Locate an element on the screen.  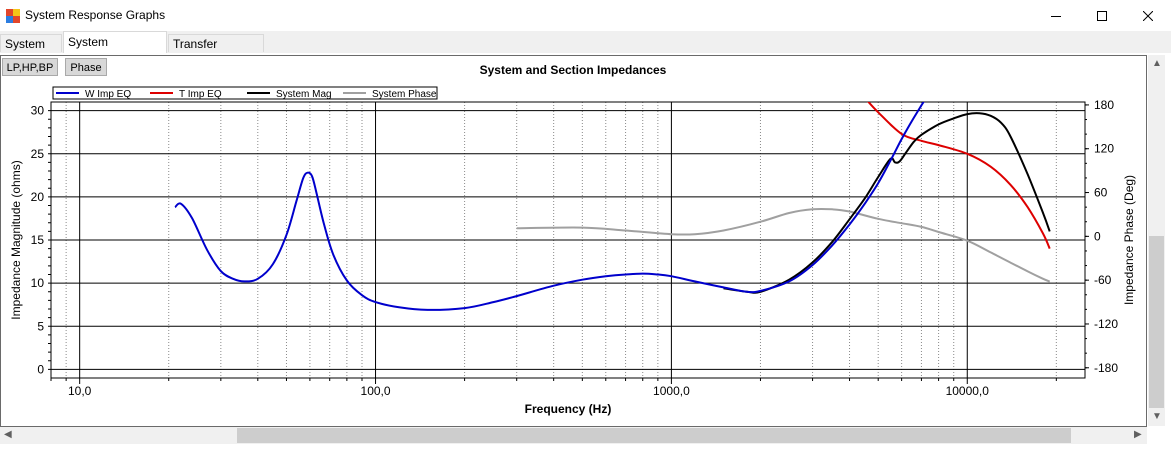
y2-tick-label: 120 is located at coordinates (1104, 149).